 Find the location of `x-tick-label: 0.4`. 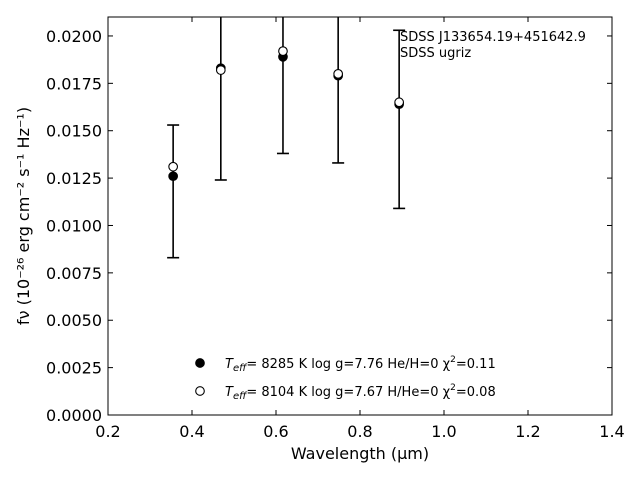

x-tick-label: 0.4 is located at coordinates (191, 431).